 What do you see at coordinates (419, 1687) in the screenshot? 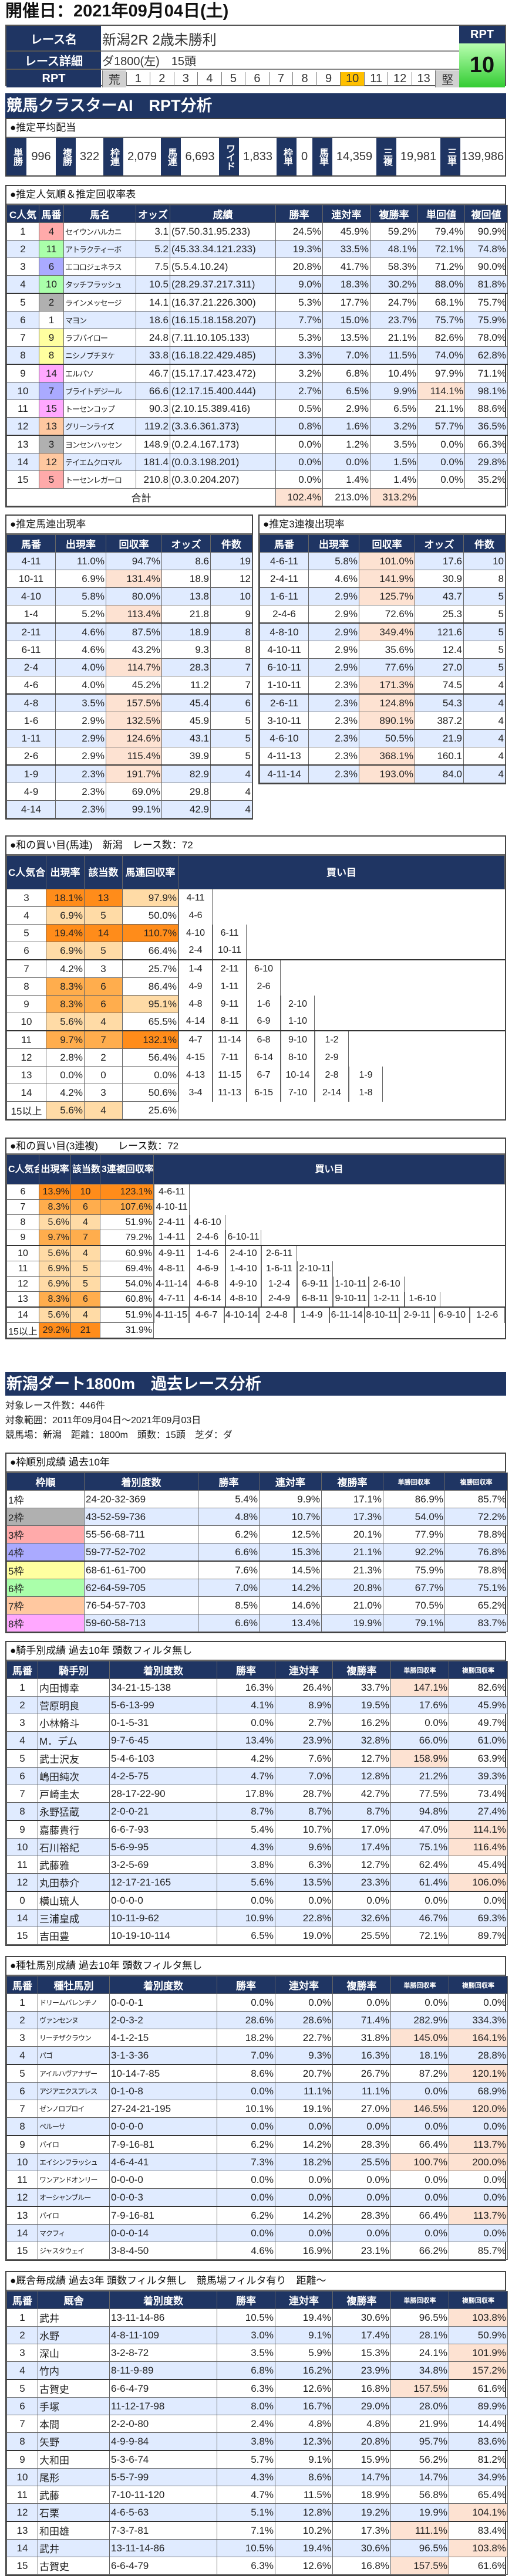
I see `table-cell: 147.1%` at bounding box center [419, 1687].